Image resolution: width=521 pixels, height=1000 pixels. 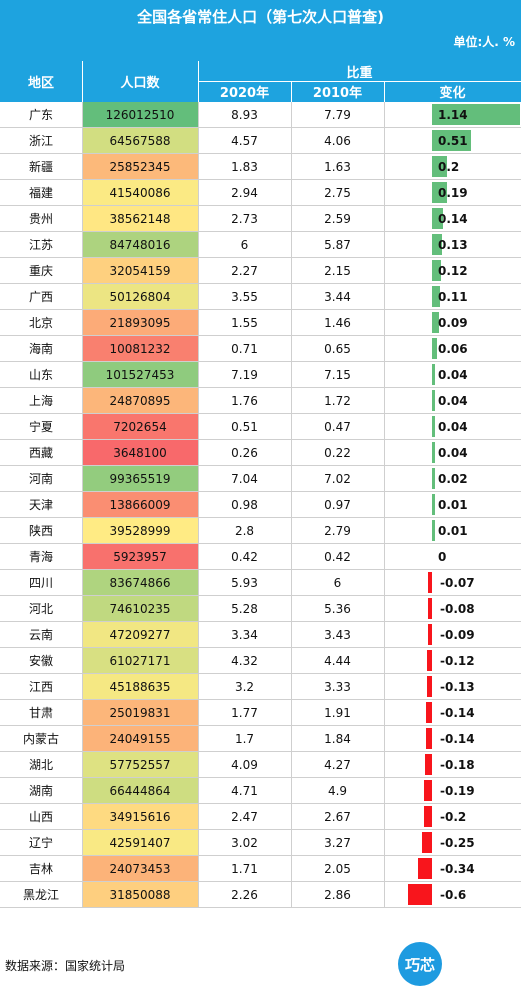 I want to click on change-value: -0.07, so click(x=457, y=582).